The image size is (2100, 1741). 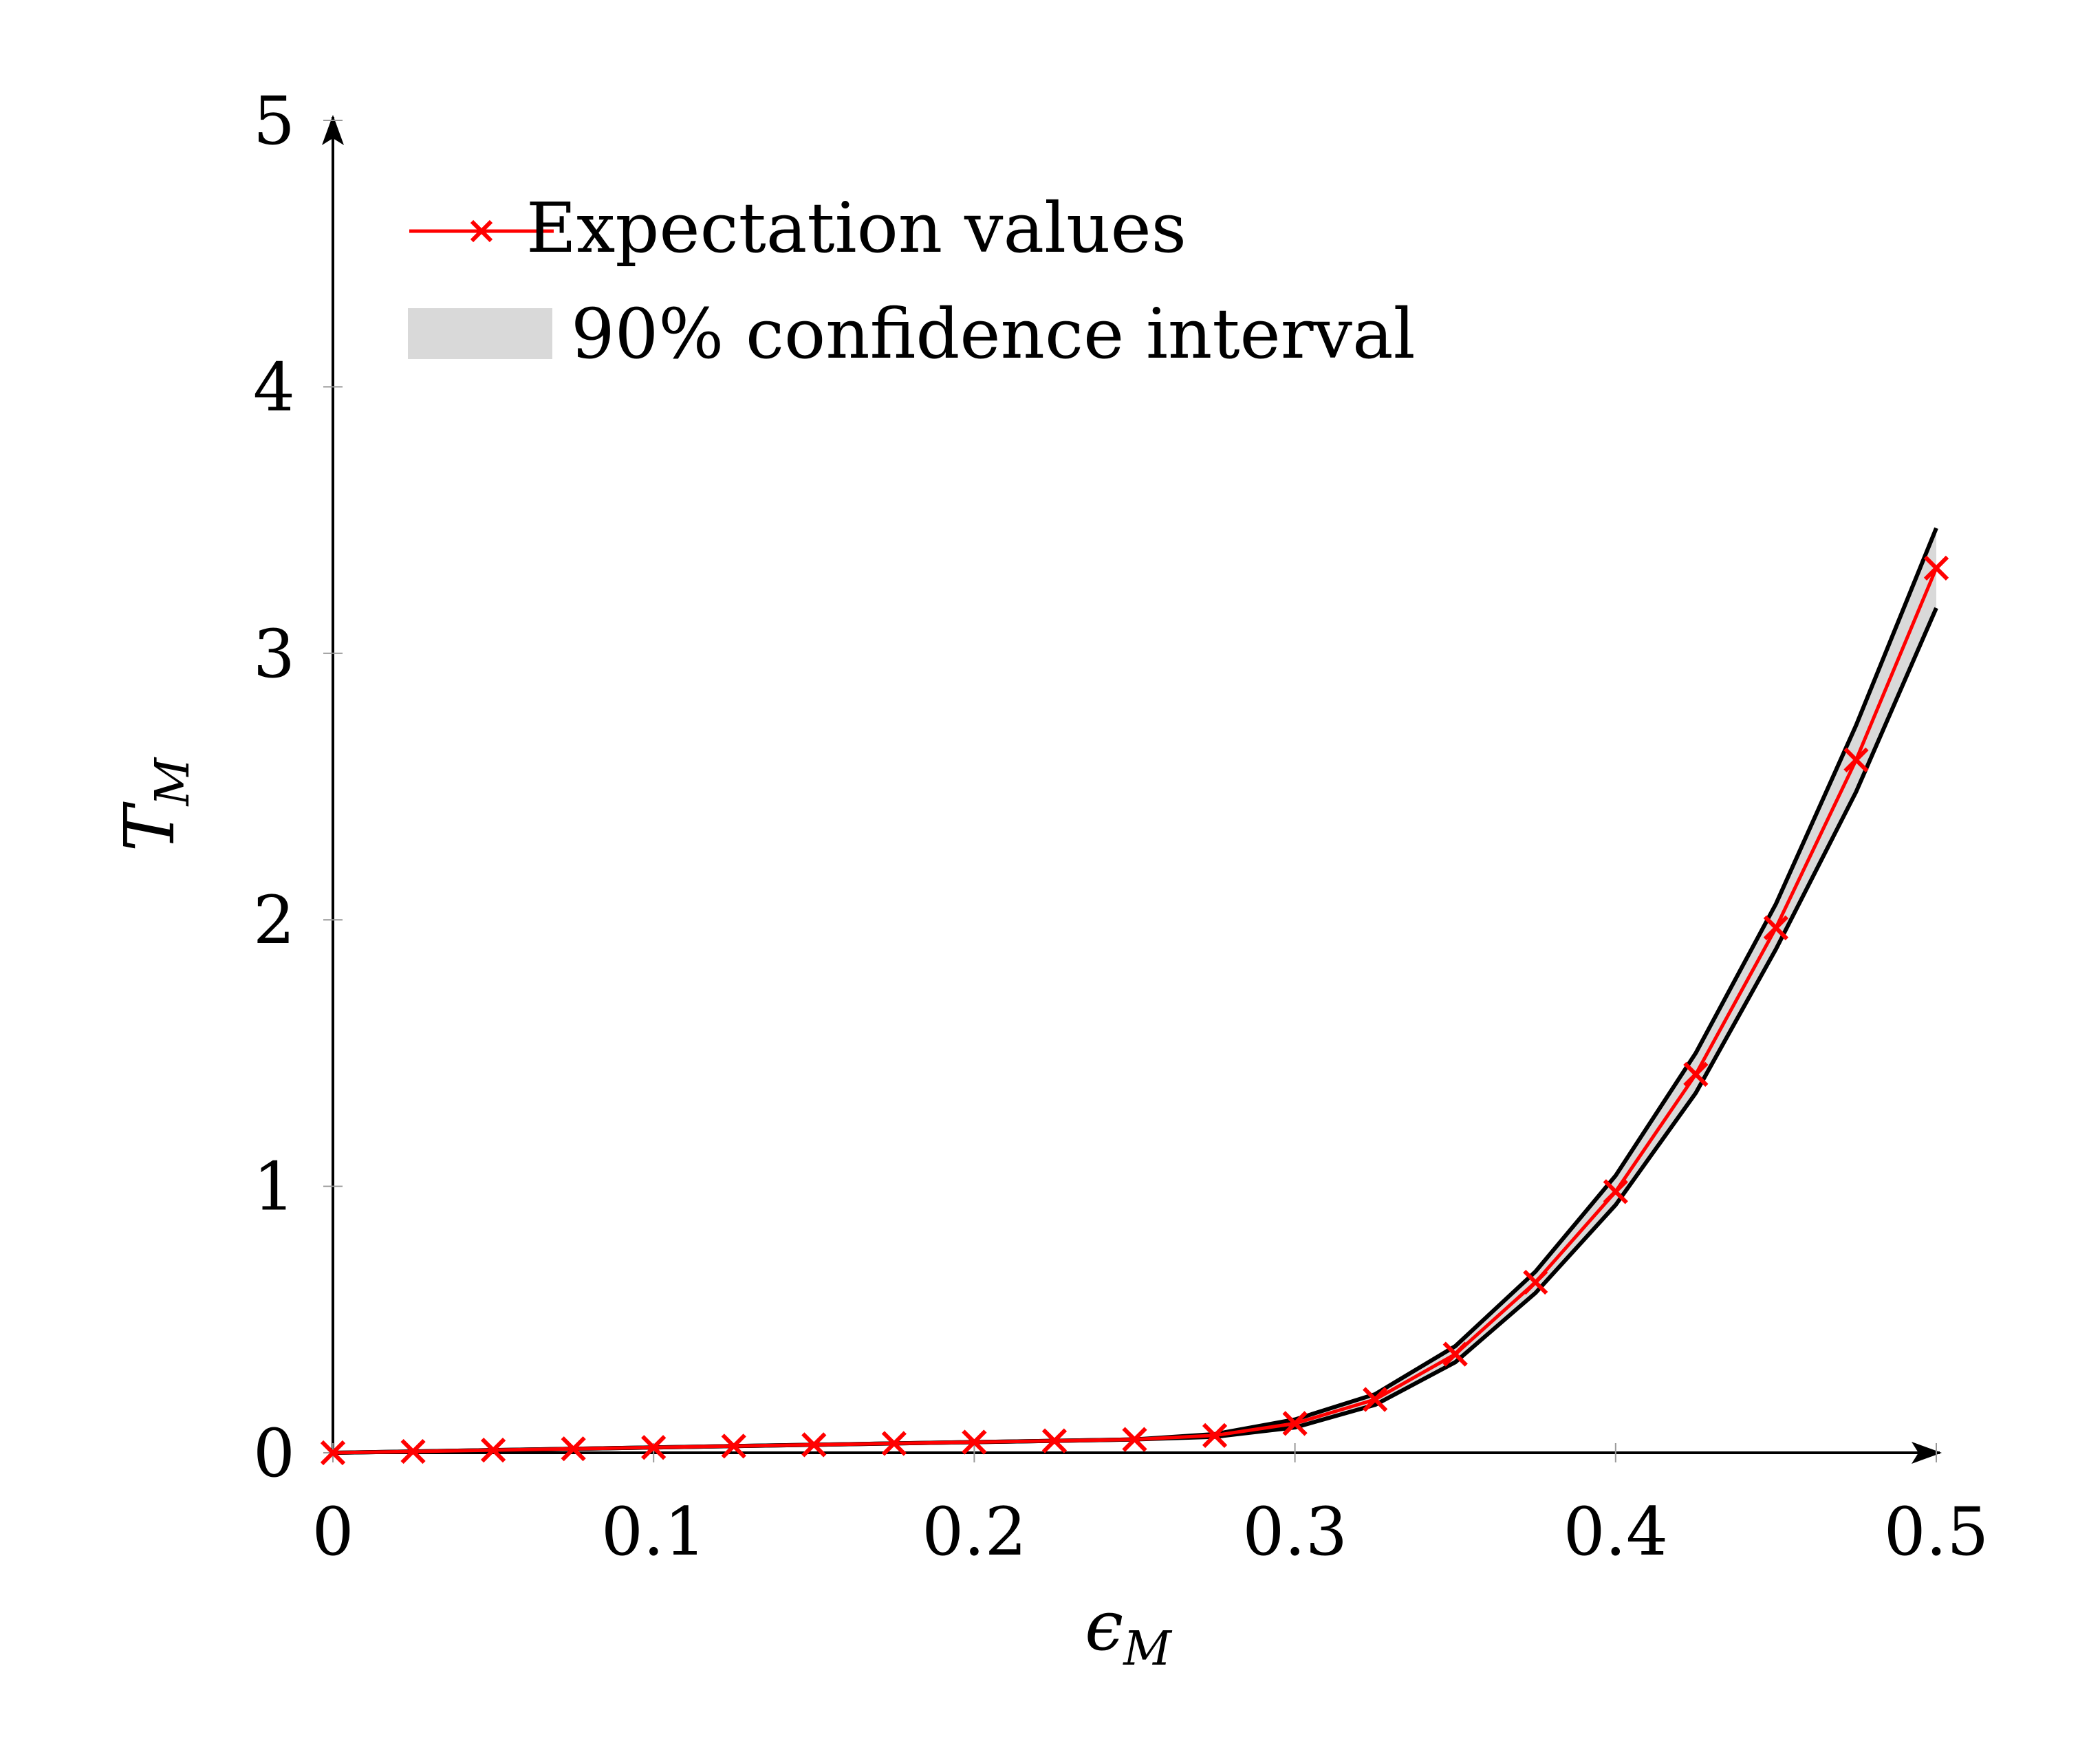 What do you see at coordinates (274, 655) in the screenshot?
I see `y-tick-label: 3` at bounding box center [274, 655].